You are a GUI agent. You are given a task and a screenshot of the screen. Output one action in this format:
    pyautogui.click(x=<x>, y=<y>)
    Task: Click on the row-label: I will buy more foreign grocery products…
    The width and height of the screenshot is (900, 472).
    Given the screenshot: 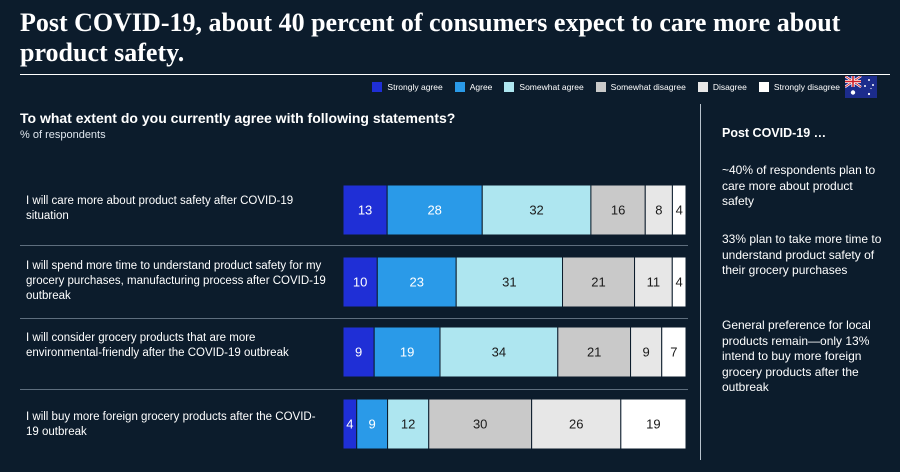 What is the action you would take?
    pyautogui.click(x=171, y=424)
    